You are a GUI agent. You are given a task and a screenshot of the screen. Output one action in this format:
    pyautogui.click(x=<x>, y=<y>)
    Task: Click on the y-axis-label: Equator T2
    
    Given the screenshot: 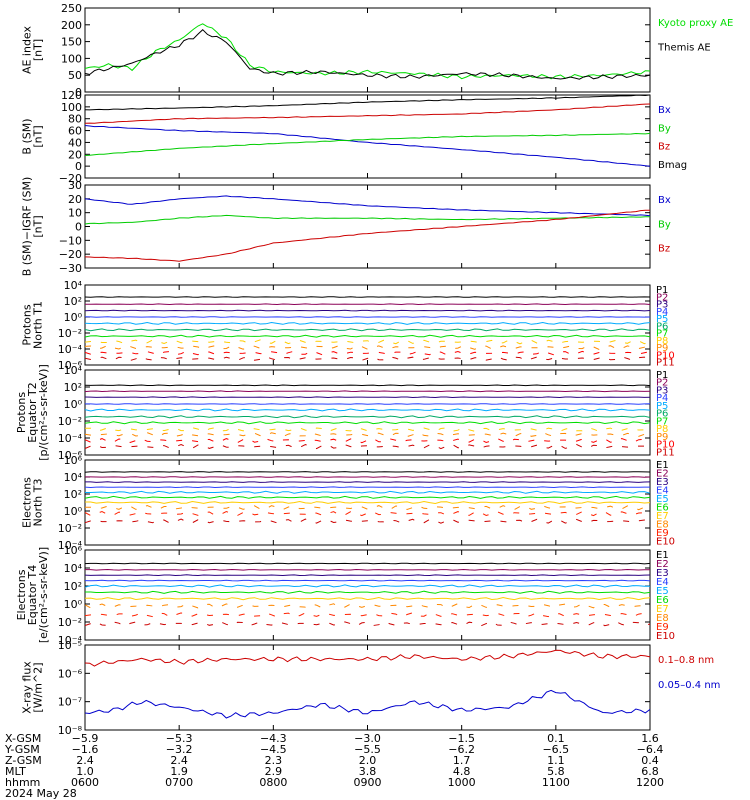 What is the action you would take?
    pyautogui.click(x=32, y=412)
    